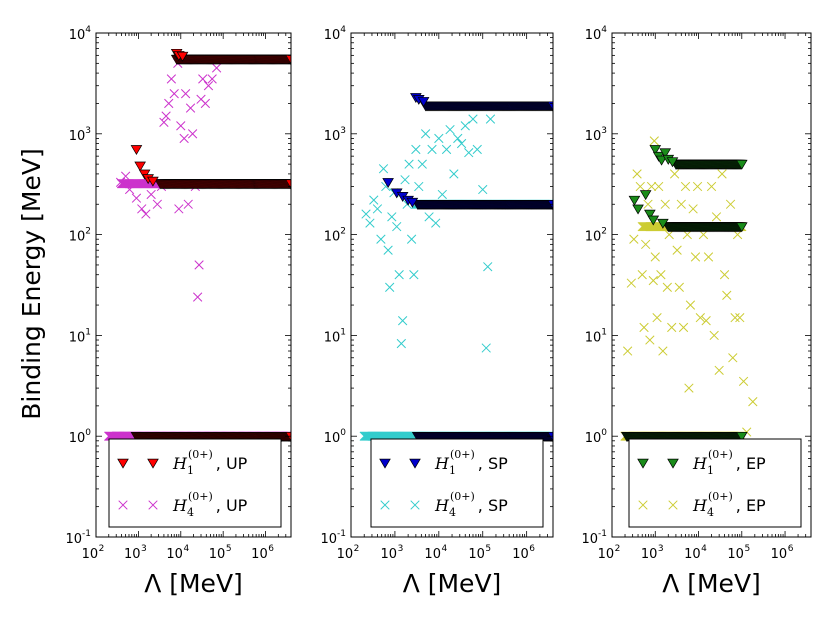 Image resolution: width=830 pixels, height=623 pixels. Describe the element at coordinates (348, 553) in the screenshot. I see `x-tick-label: 10²` at that location.